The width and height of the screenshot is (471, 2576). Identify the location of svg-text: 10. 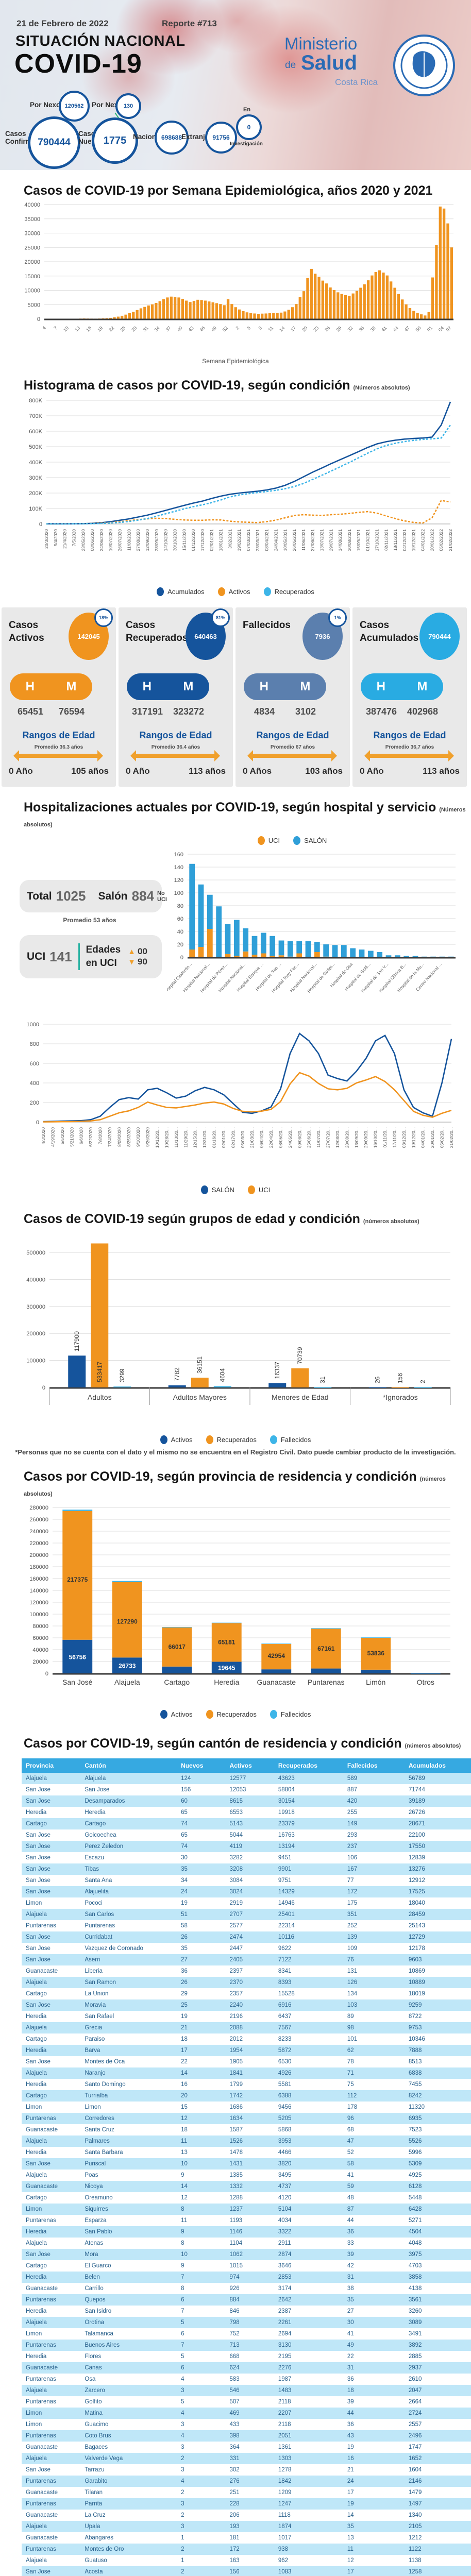
(66, 328).